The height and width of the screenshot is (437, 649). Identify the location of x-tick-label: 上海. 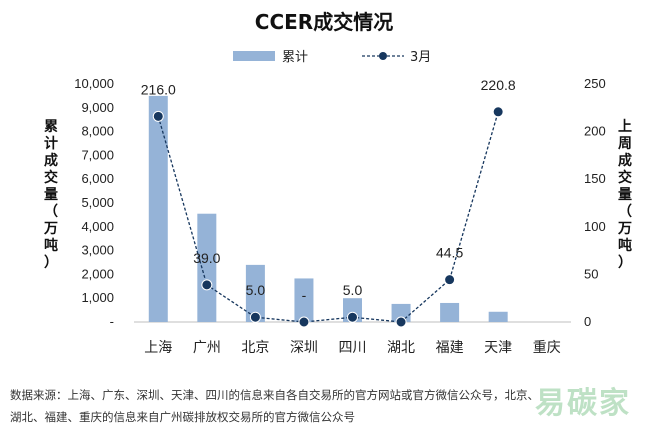
(158, 348).